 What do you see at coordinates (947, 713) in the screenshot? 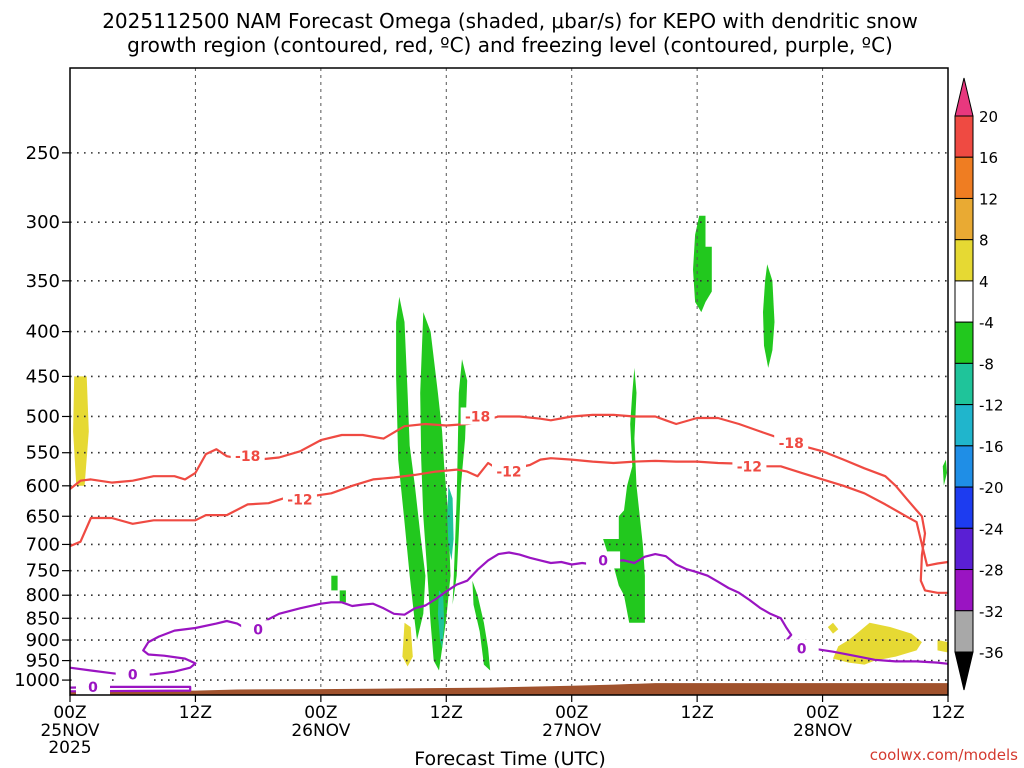
I see `x-tick-label-84: 12Z` at bounding box center [947, 713].